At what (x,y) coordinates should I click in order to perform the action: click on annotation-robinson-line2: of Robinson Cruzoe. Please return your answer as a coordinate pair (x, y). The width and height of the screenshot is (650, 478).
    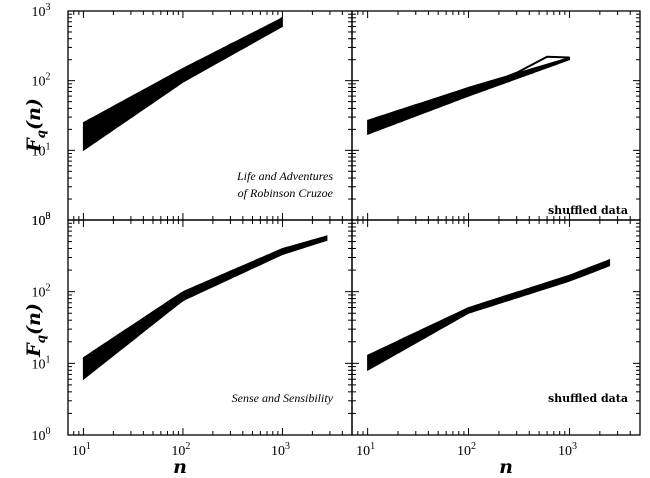
    Looking at the image, I should click on (286, 193).